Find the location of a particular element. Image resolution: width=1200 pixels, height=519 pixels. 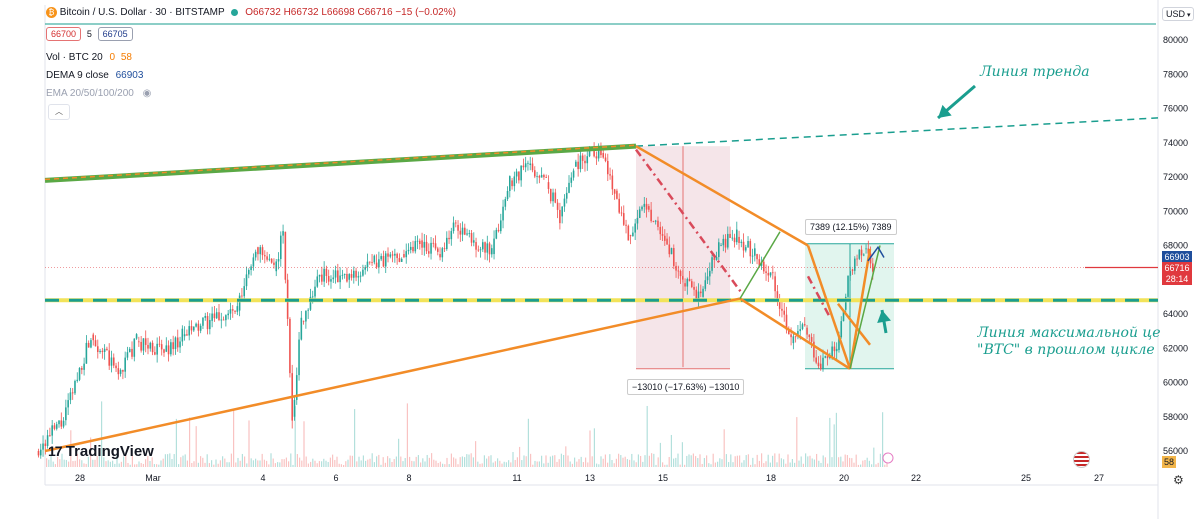

collapse-legend-button: ︿ is located at coordinates (59, 112).